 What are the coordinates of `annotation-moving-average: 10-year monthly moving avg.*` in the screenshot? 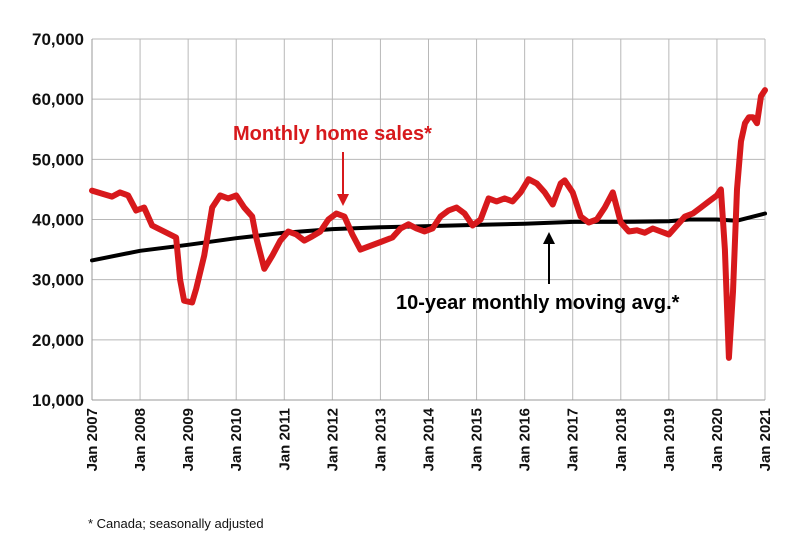 It's located at (538, 303).